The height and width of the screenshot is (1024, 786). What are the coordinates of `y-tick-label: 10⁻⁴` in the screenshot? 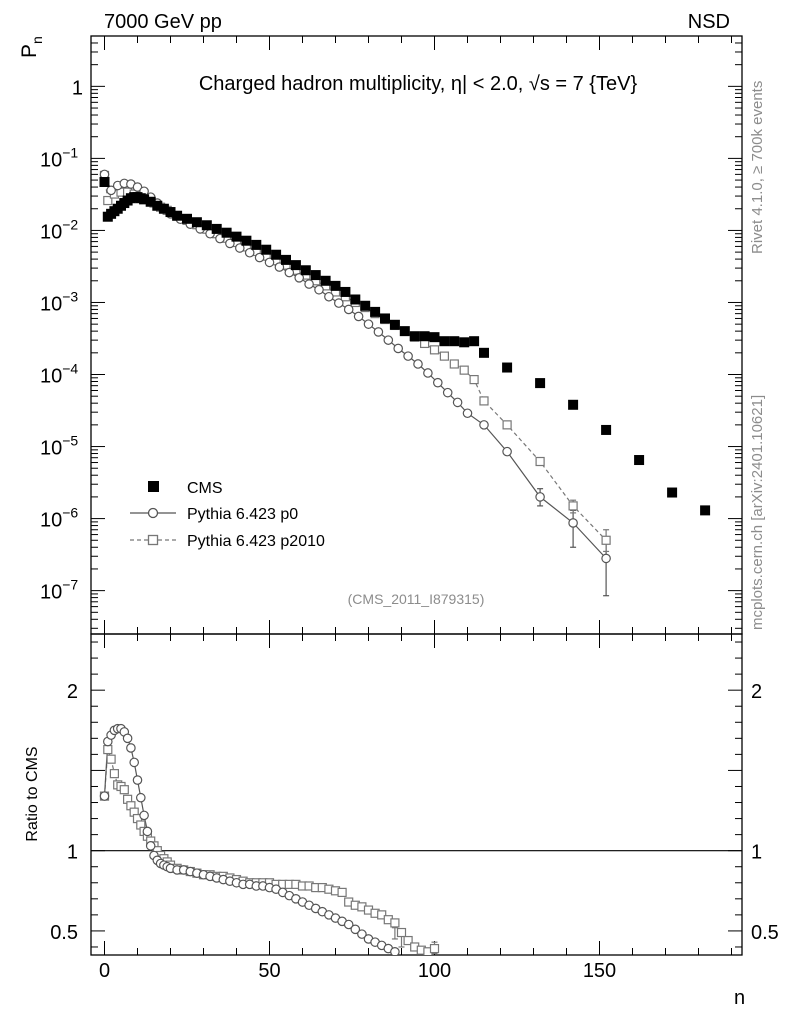 It's located at (59, 374).